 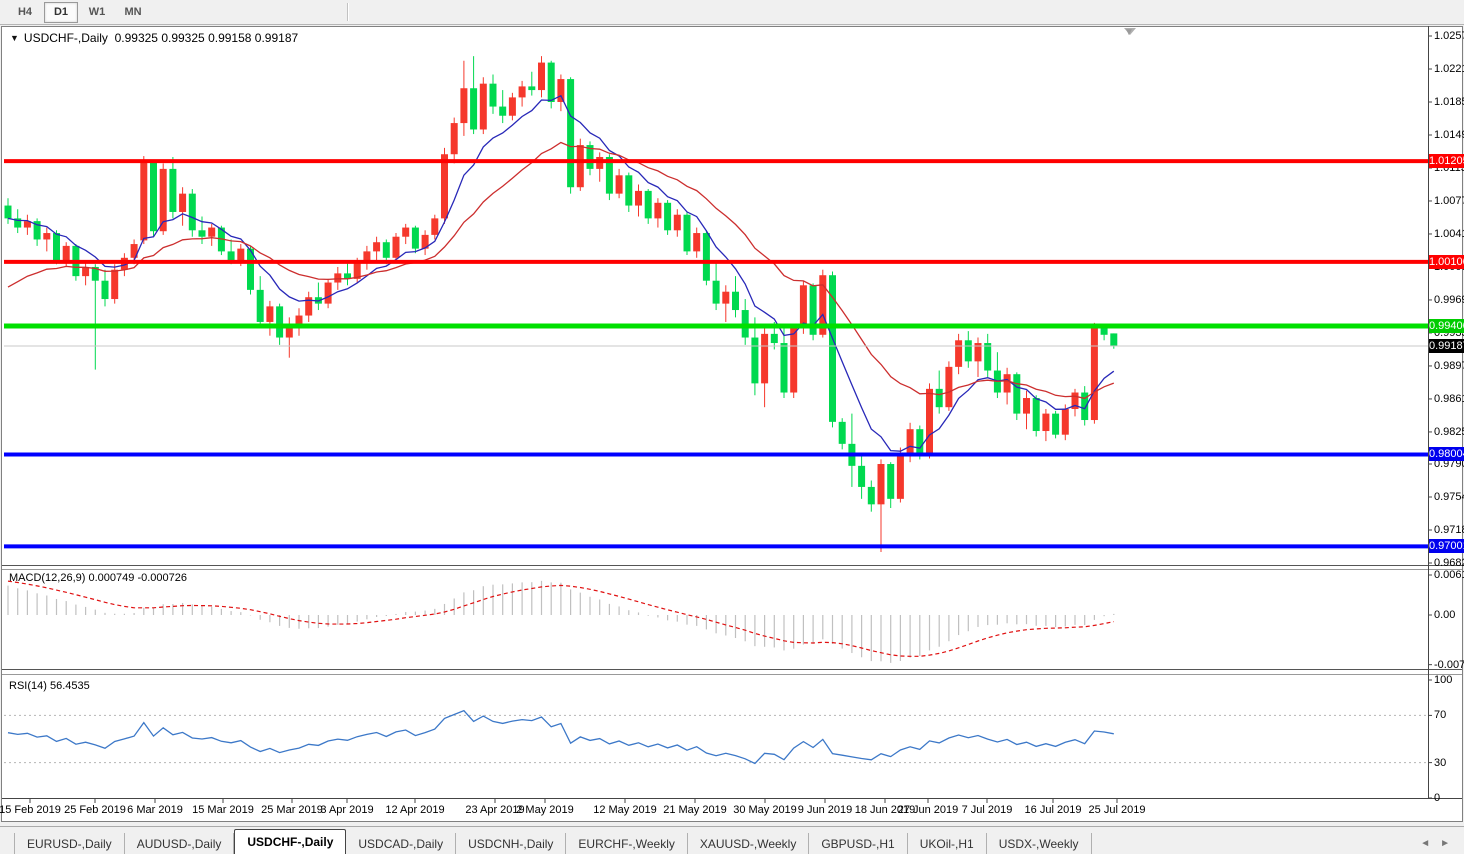 I want to click on price-axis-tick: 1.02570, so click(x=1449, y=36).